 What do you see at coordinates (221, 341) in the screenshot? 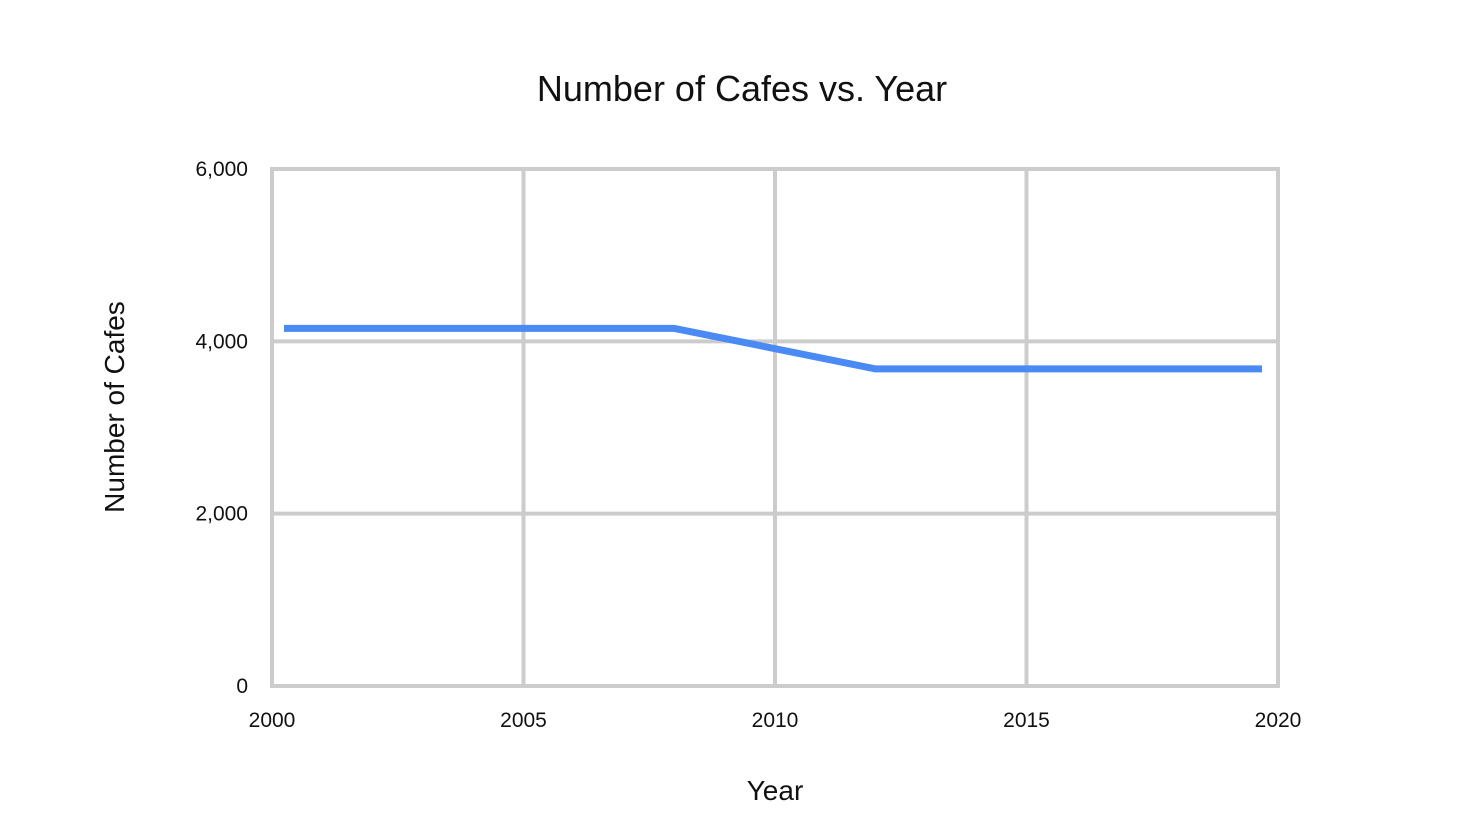
I see `y-tick-label: 4,000` at bounding box center [221, 341].